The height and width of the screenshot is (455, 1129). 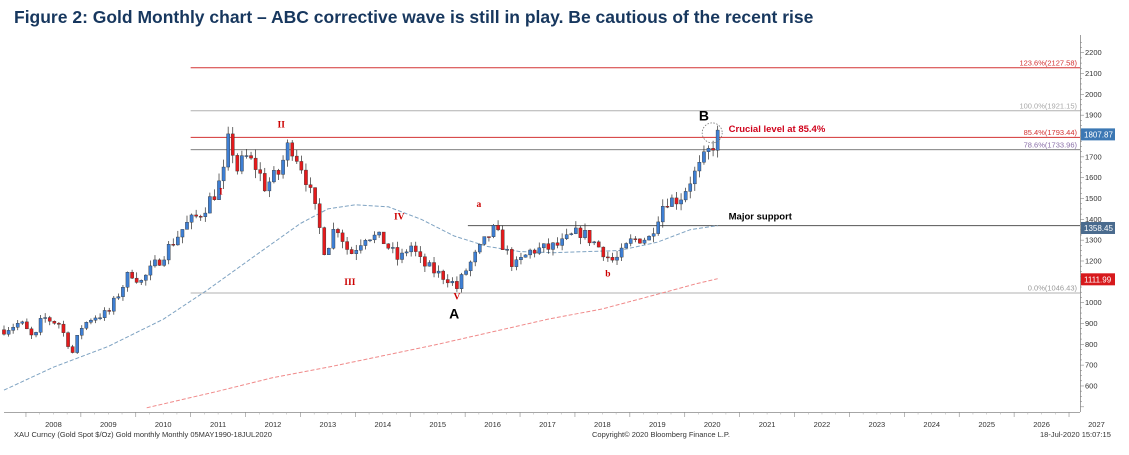 I want to click on annotation-0: I, so click(x=221, y=192).